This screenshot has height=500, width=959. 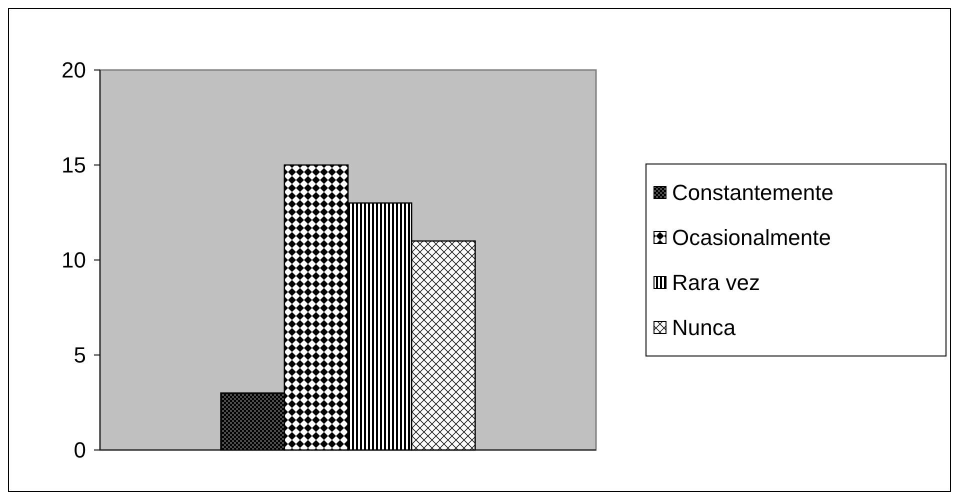 I want to click on y-tick-label: 5, so click(x=80, y=355).